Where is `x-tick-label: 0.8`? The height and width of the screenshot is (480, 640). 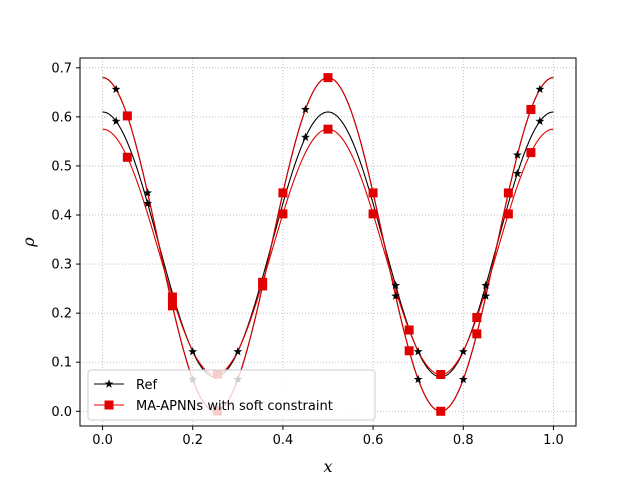 x-tick-label: 0.8 is located at coordinates (463, 440).